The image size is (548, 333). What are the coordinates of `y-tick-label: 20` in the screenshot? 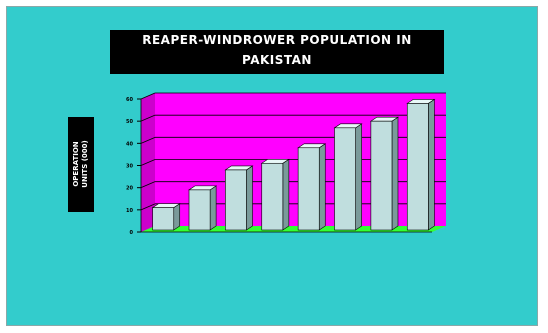 It's located at (129, 189).